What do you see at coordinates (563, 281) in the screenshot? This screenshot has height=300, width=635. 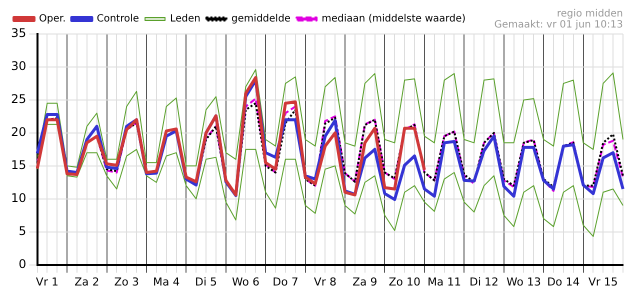 I see `x-tick-label: Do 14` at bounding box center [563, 281].